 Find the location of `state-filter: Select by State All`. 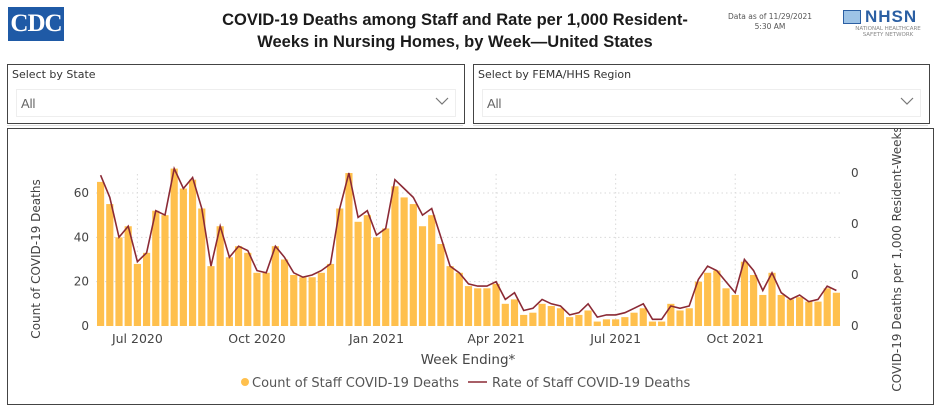

state-filter: Select by State All is located at coordinates (236, 94).